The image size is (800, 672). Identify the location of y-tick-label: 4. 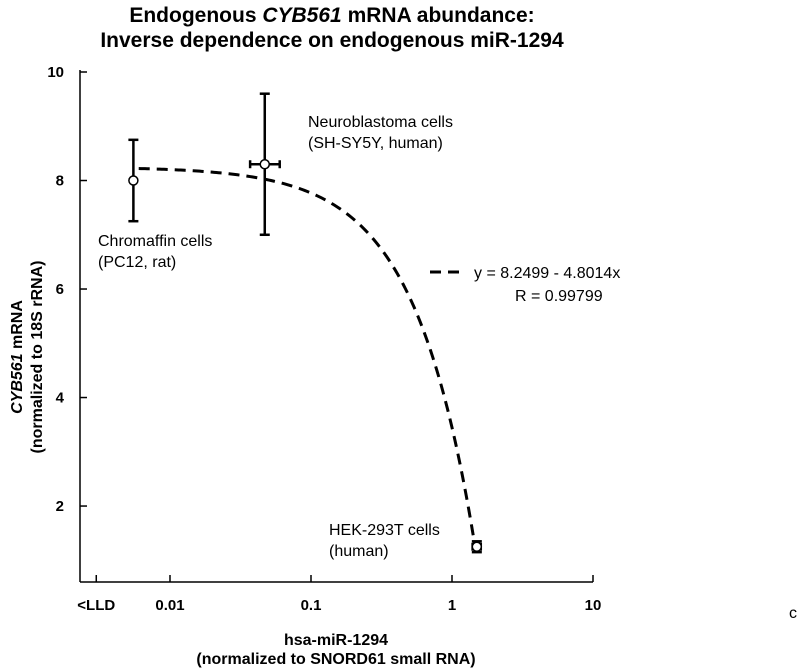
(60, 398).